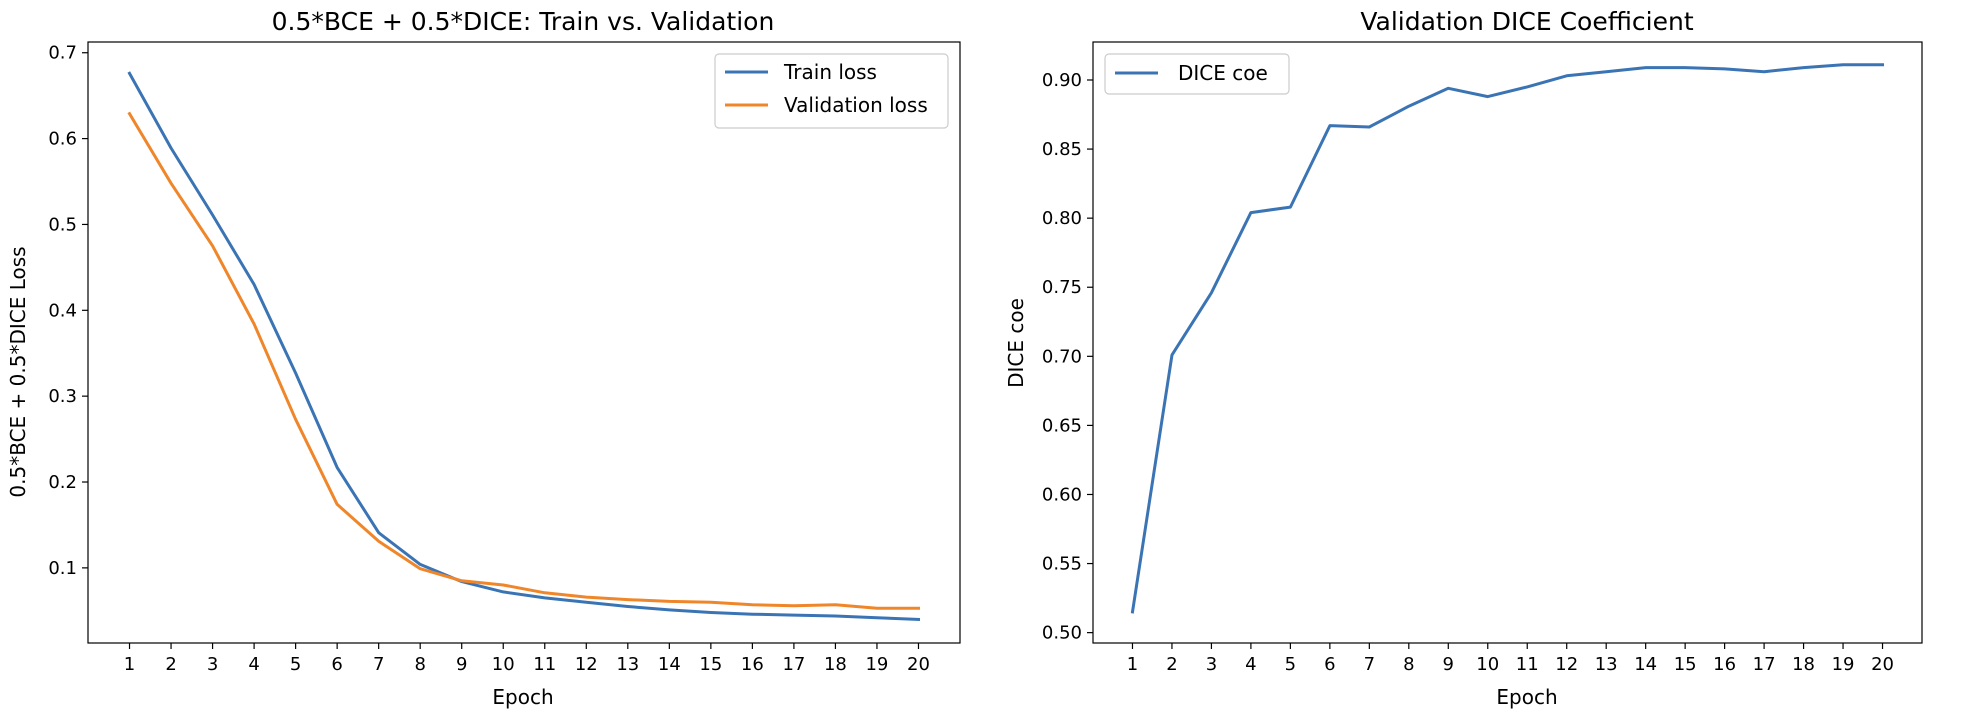 This screenshot has height=719, width=1966. Describe the element at coordinates (62, 310) in the screenshot. I see `y-tick-label: 0.4` at that location.